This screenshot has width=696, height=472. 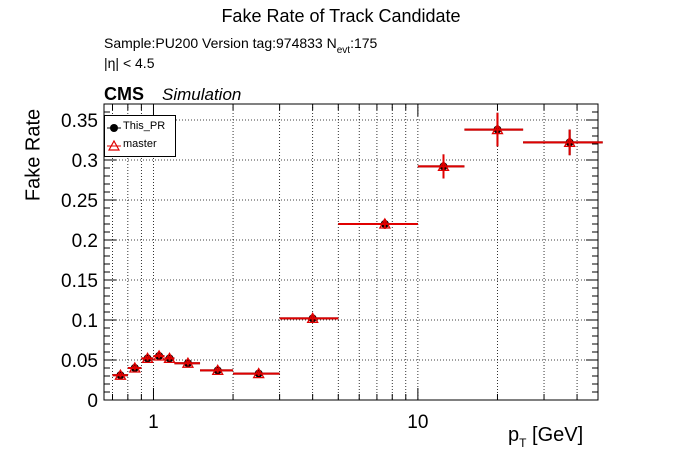 I want to click on y-tick-label: 0.25, so click(x=79, y=201).